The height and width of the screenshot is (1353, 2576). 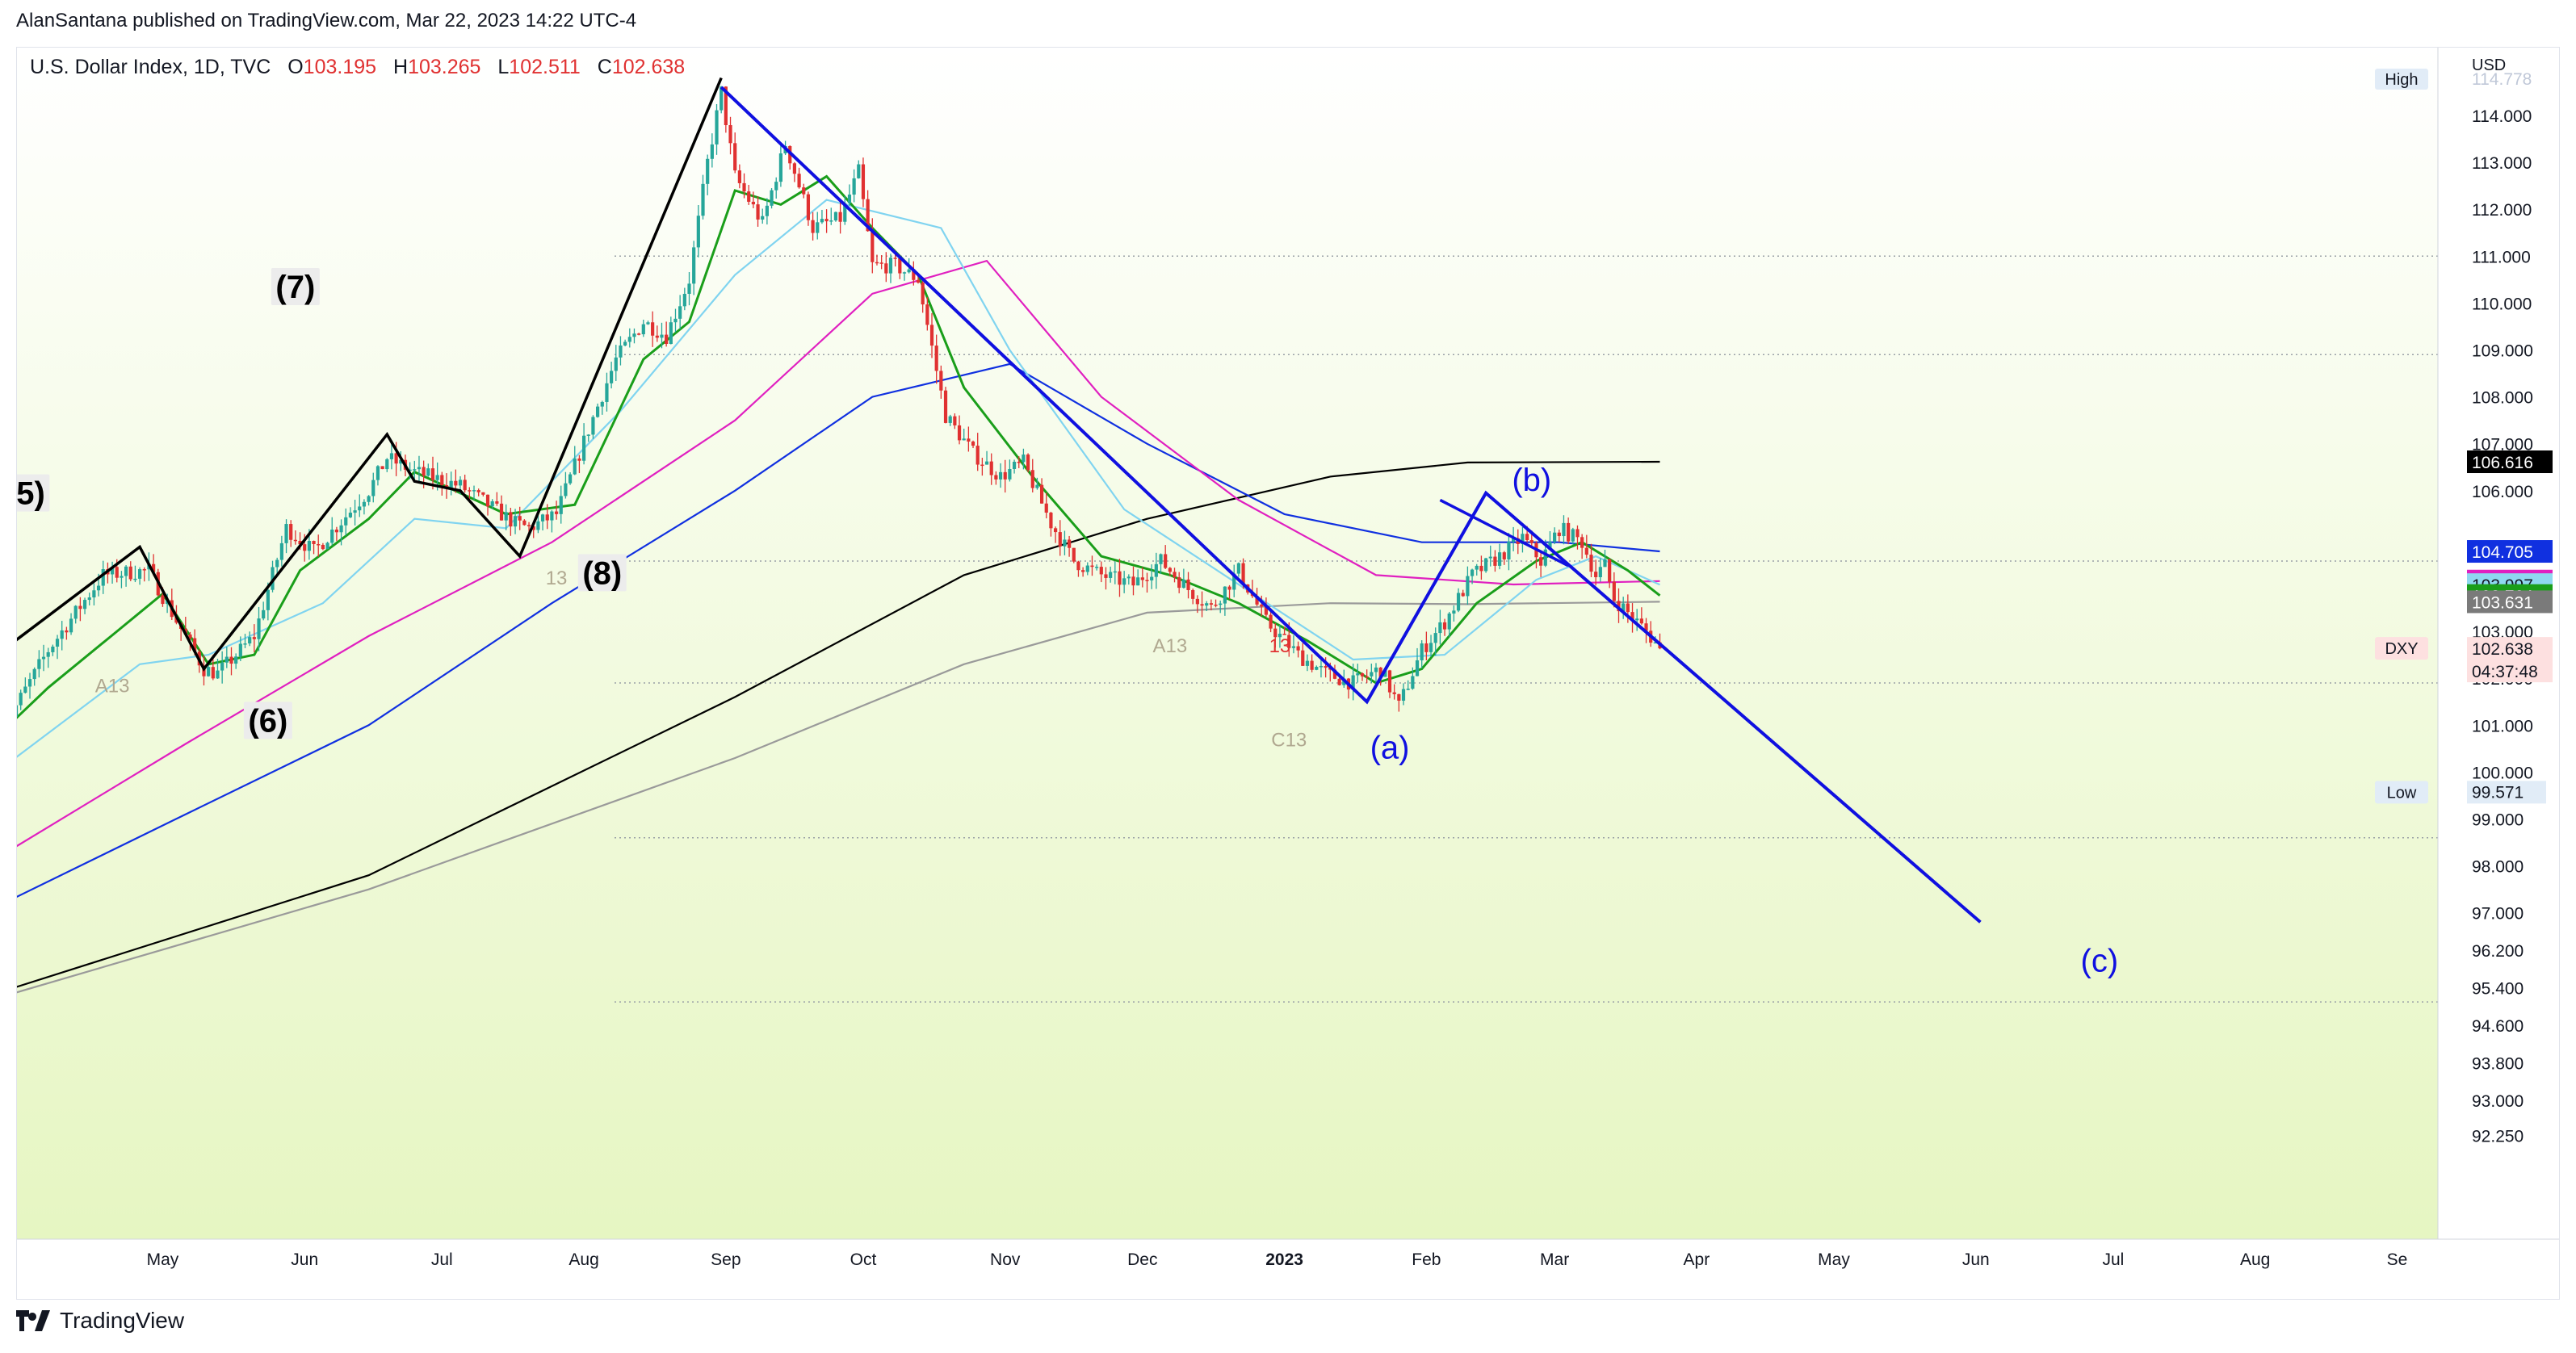 What do you see at coordinates (2502, 304) in the screenshot?
I see `price-tick-label: 110.000` at bounding box center [2502, 304].